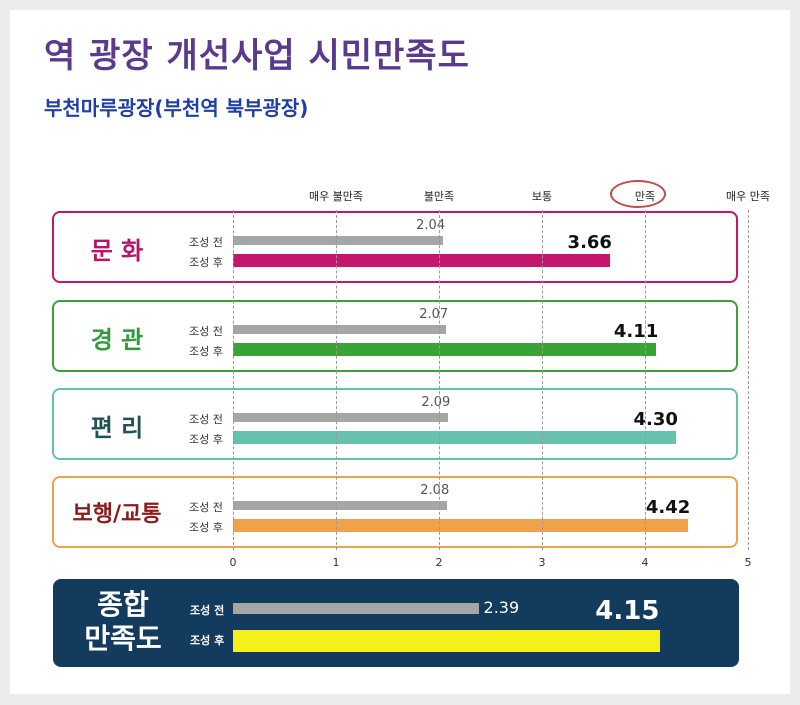 Image resolution: width=800 pixels, height=705 pixels. What do you see at coordinates (117, 251) in the screenshot?
I see `category-label: 문 화` at bounding box center [117, 251].